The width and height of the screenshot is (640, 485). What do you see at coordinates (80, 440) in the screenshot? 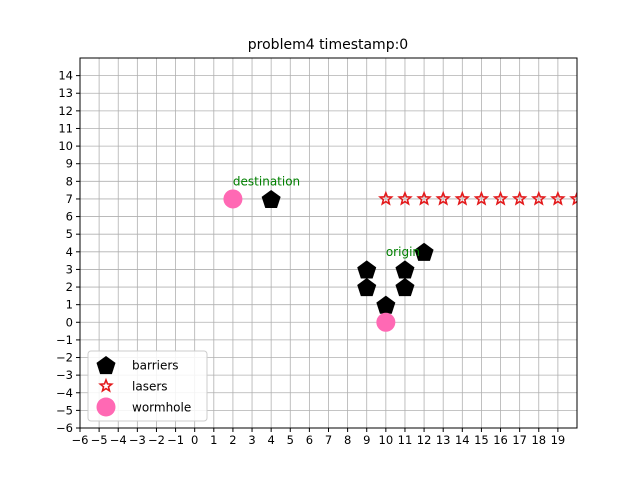
I see `x-tick-label: −6` at bounding box center [80, 440].